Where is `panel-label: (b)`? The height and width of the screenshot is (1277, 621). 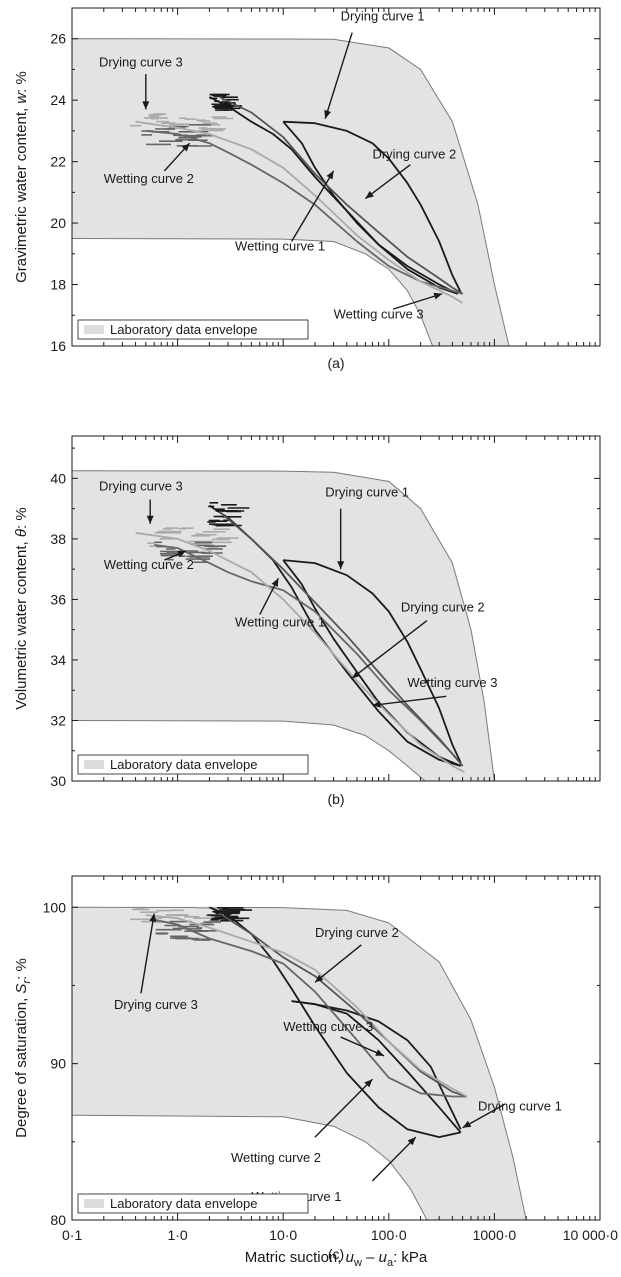
panel-label: (b) is located at coordinates (335, 799).